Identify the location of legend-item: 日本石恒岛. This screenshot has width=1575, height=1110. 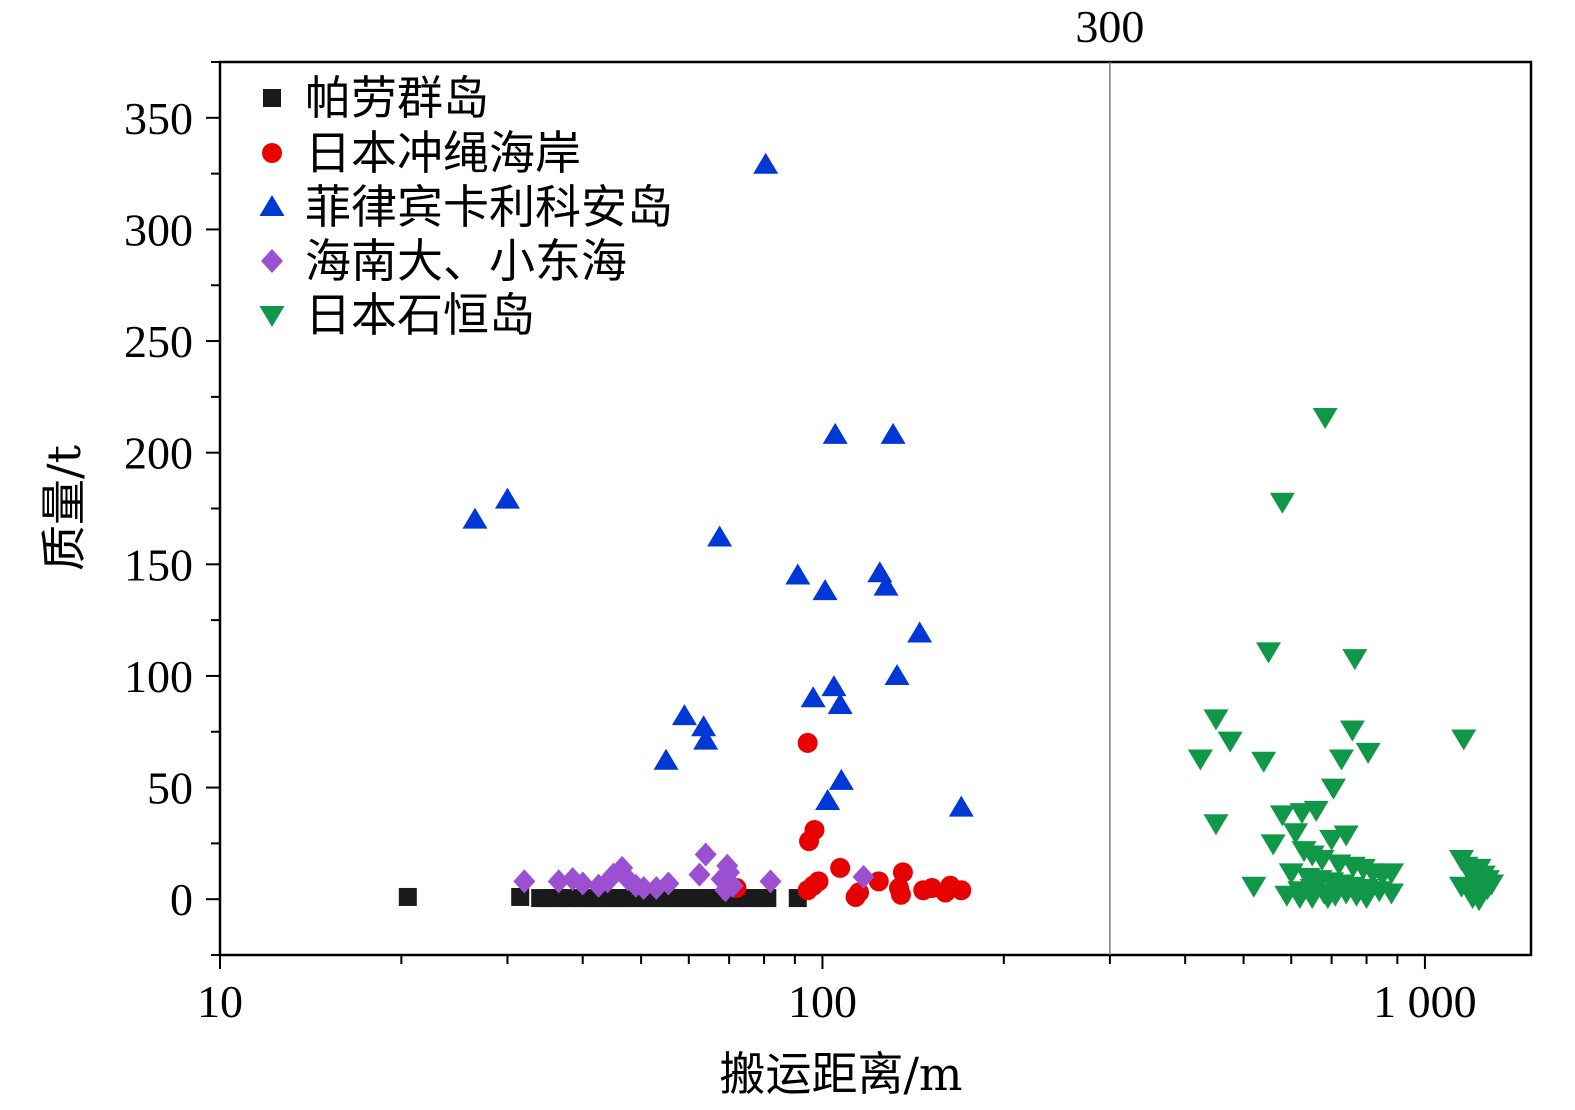
(397, 315).